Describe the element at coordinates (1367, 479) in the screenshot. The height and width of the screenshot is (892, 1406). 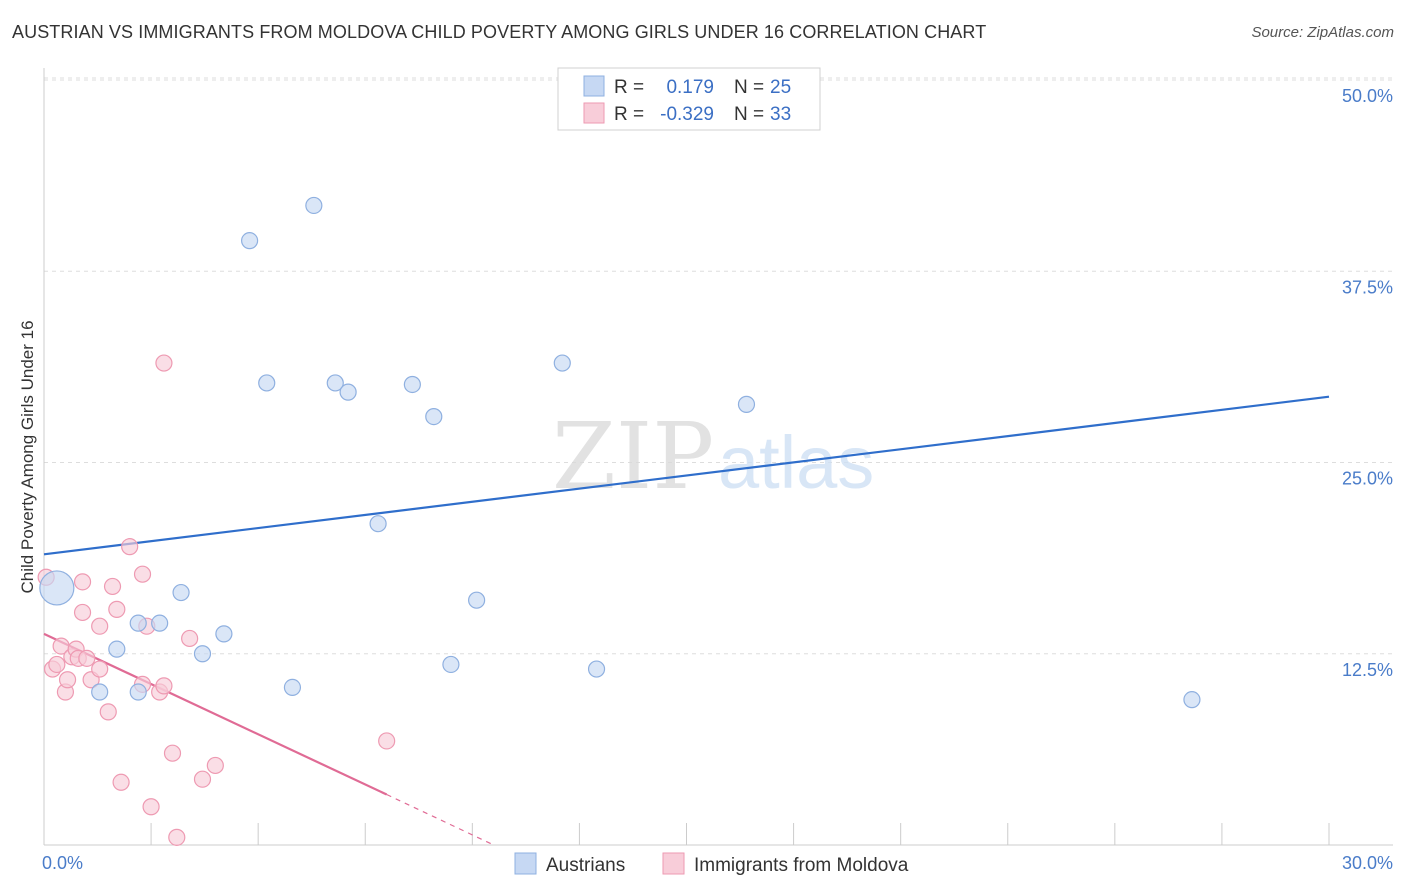
I see `y-tick-label-1: 25.0%` at that location.